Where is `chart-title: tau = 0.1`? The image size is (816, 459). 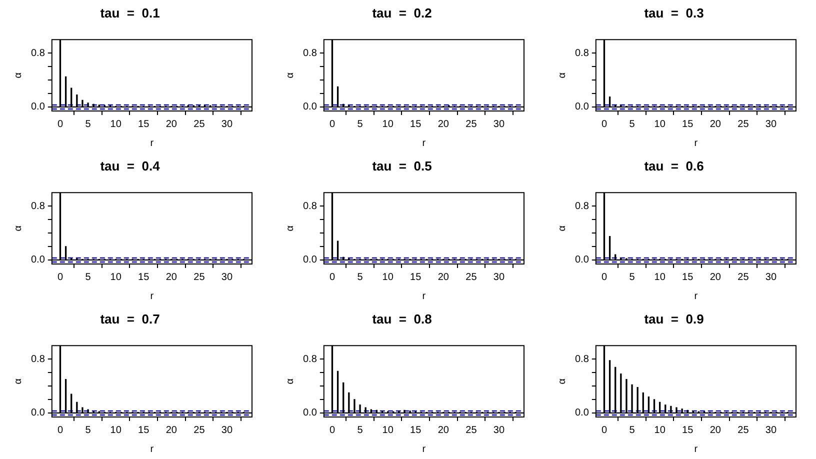
chart-title: tau = 0.1 is located at coordinates (130, 12).